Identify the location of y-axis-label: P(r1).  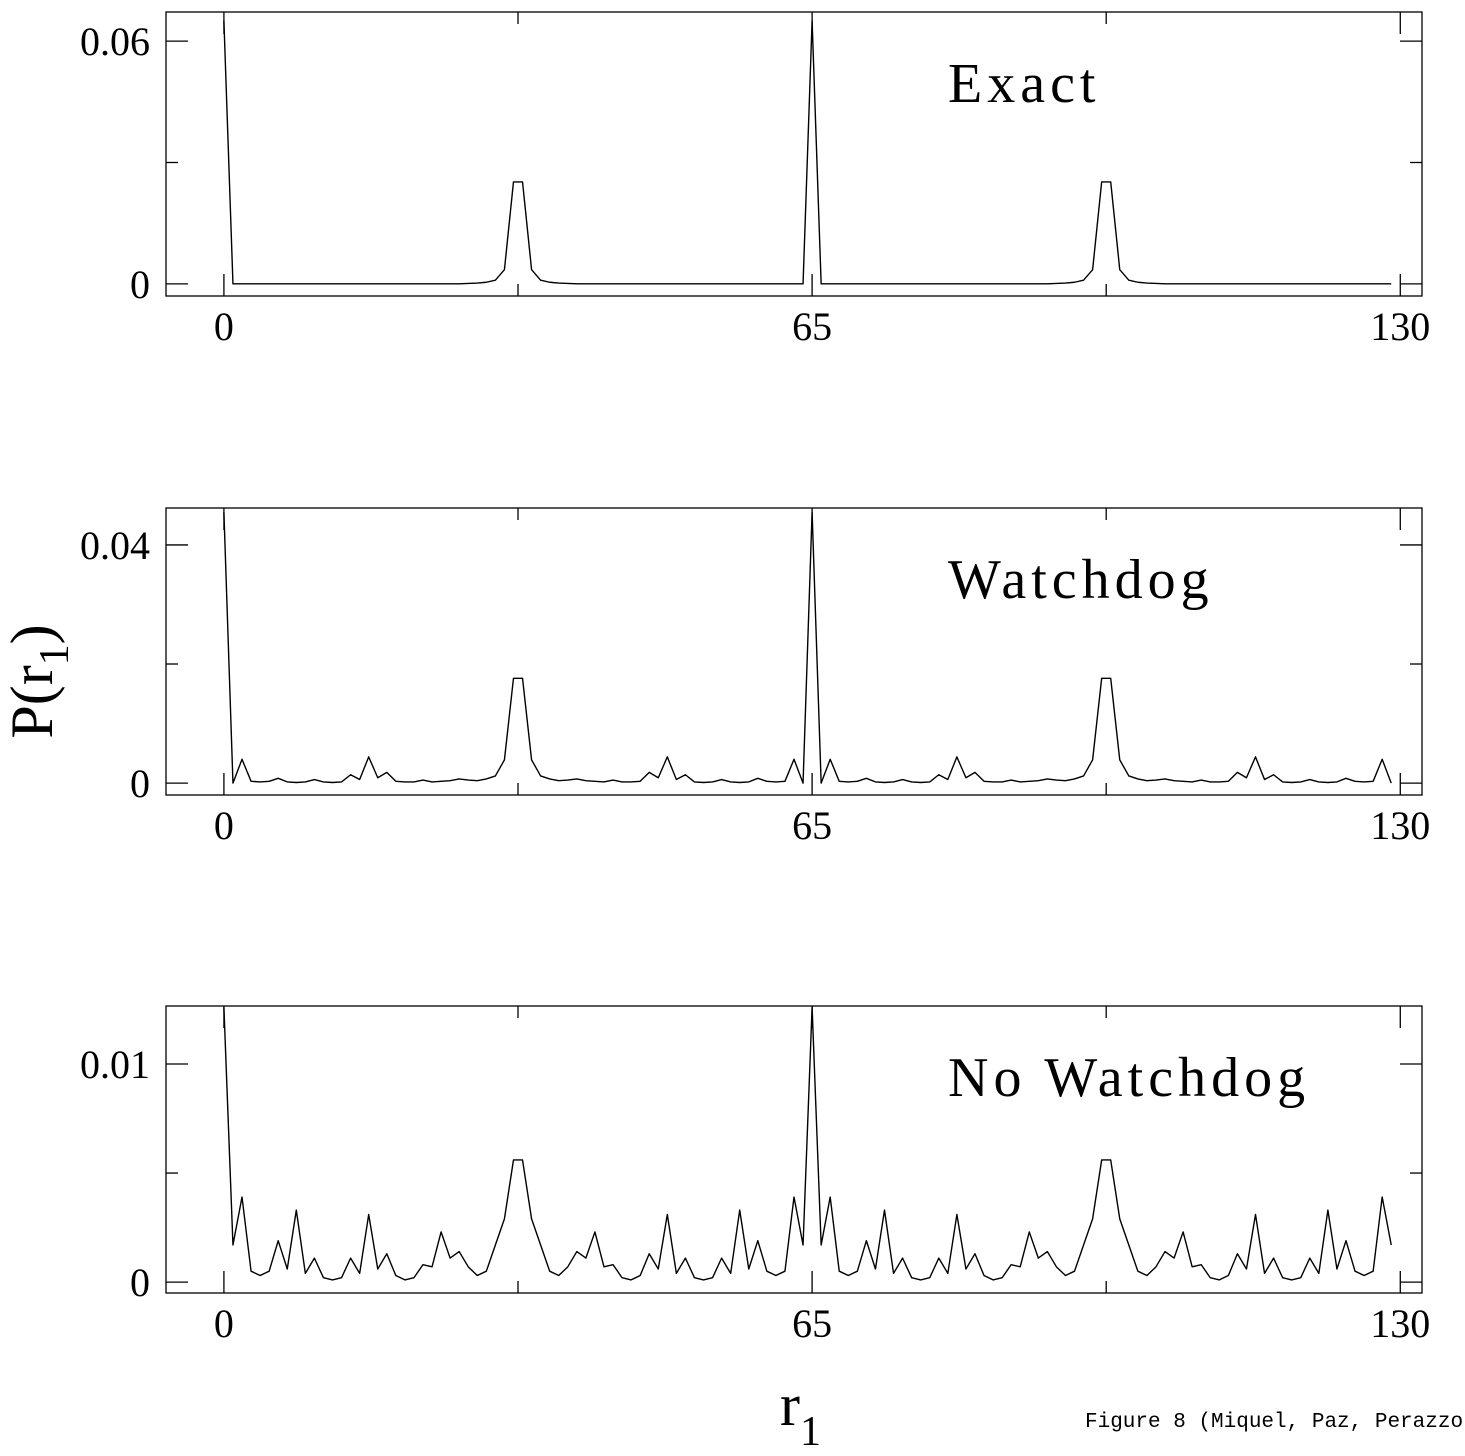
(39, 681).